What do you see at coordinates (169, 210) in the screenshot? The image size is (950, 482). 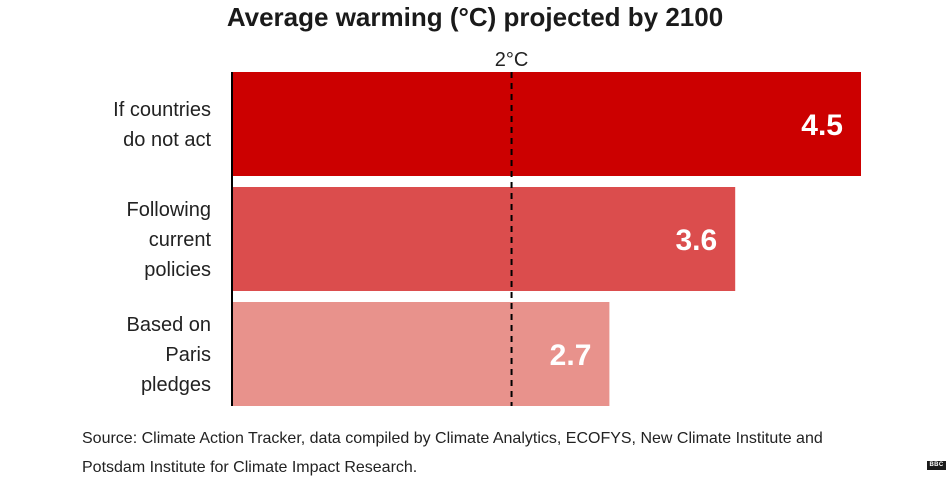 I see `category-label-2-line-1: Following` at bounding box center [169, 210].